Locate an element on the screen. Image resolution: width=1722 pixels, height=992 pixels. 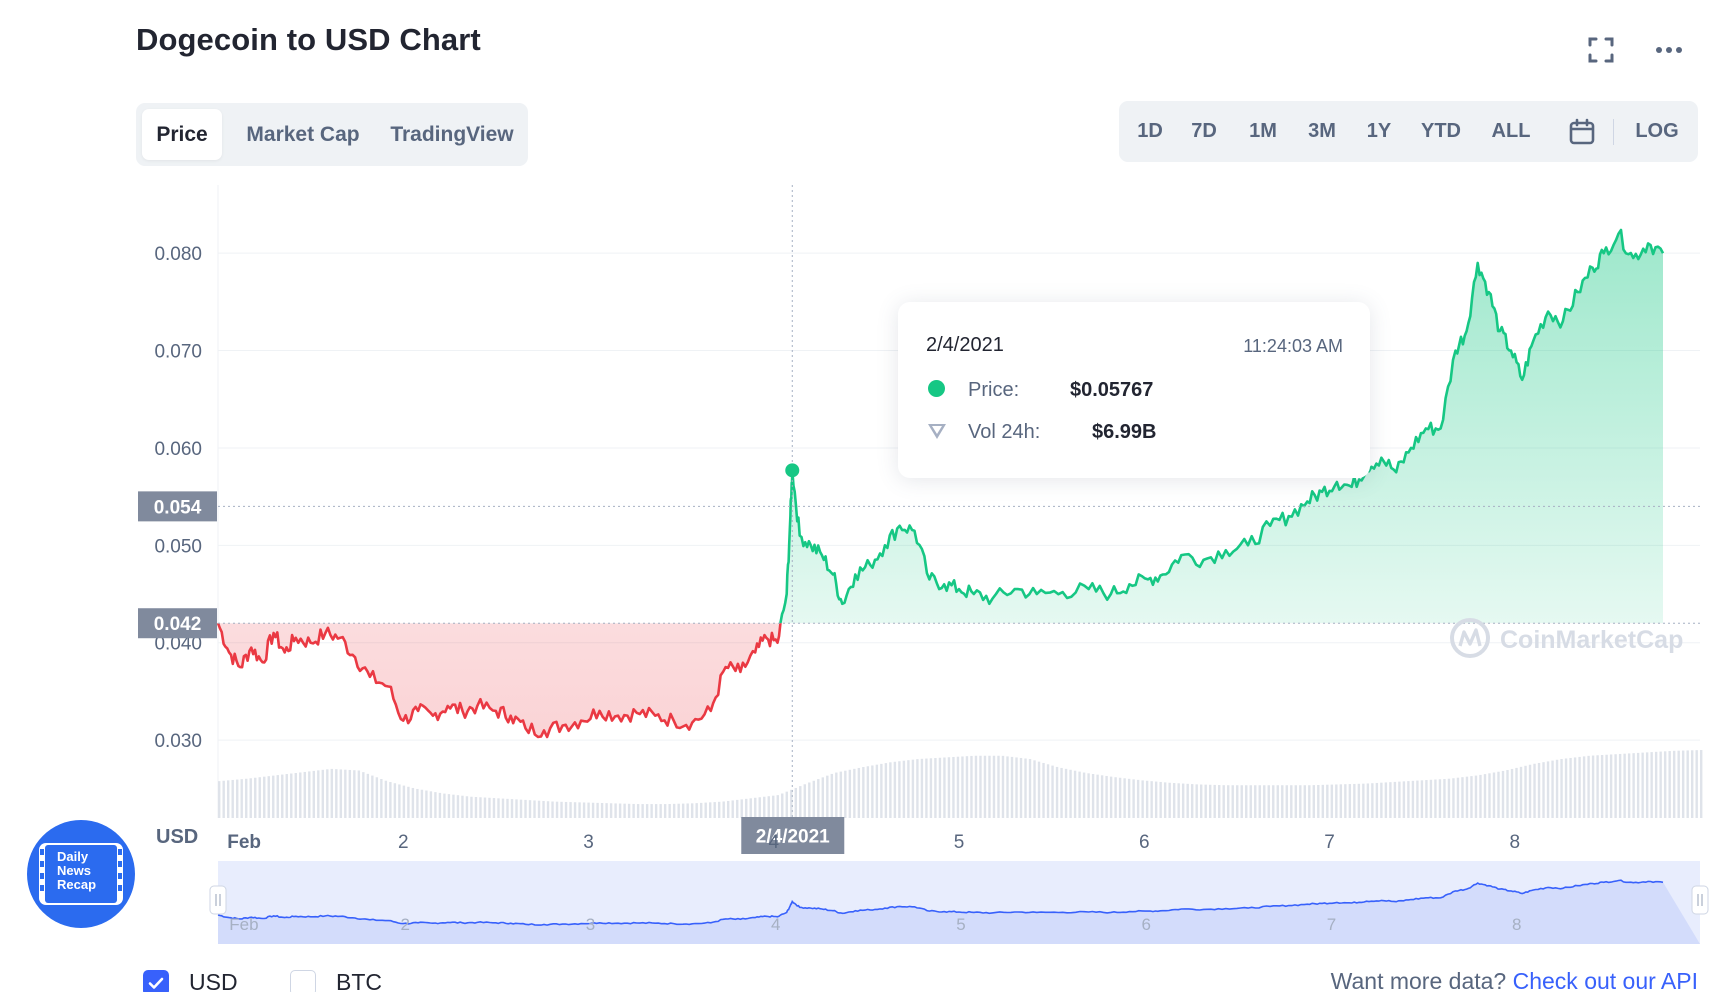
range-all: ALL is located at coordinates (1511, 131).